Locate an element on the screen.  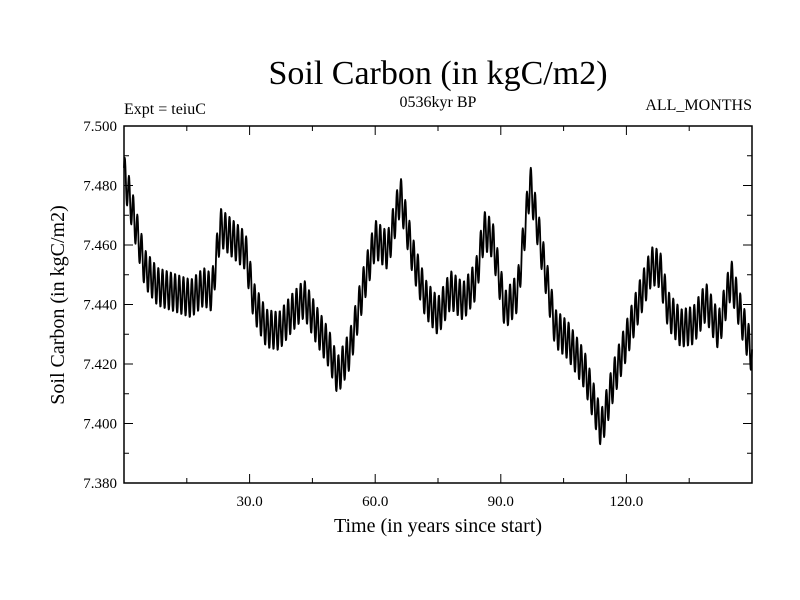
y-tick-label: 7.440 is located at coordinates (100, 306).